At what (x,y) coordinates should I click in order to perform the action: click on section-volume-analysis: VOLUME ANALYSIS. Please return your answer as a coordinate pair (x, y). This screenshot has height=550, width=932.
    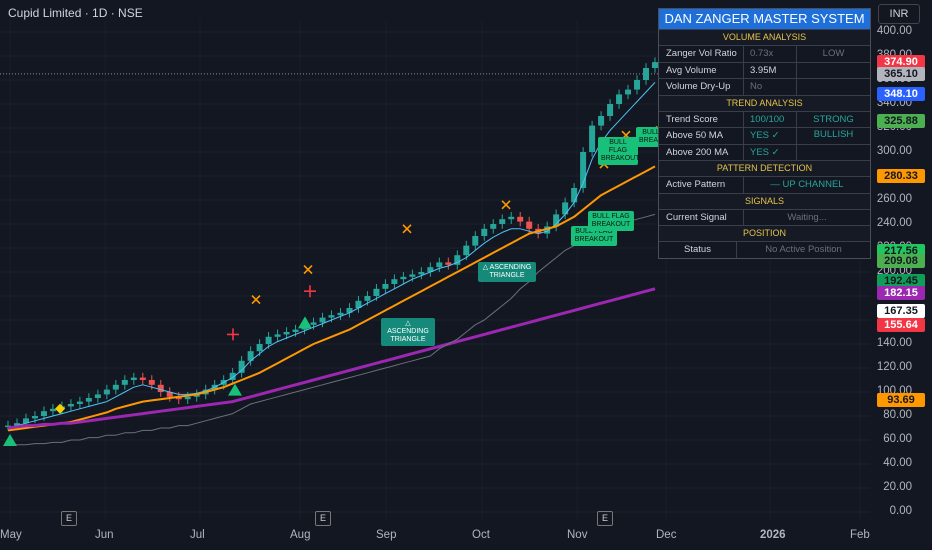
    Looking at the image, I should click on (764, 37).